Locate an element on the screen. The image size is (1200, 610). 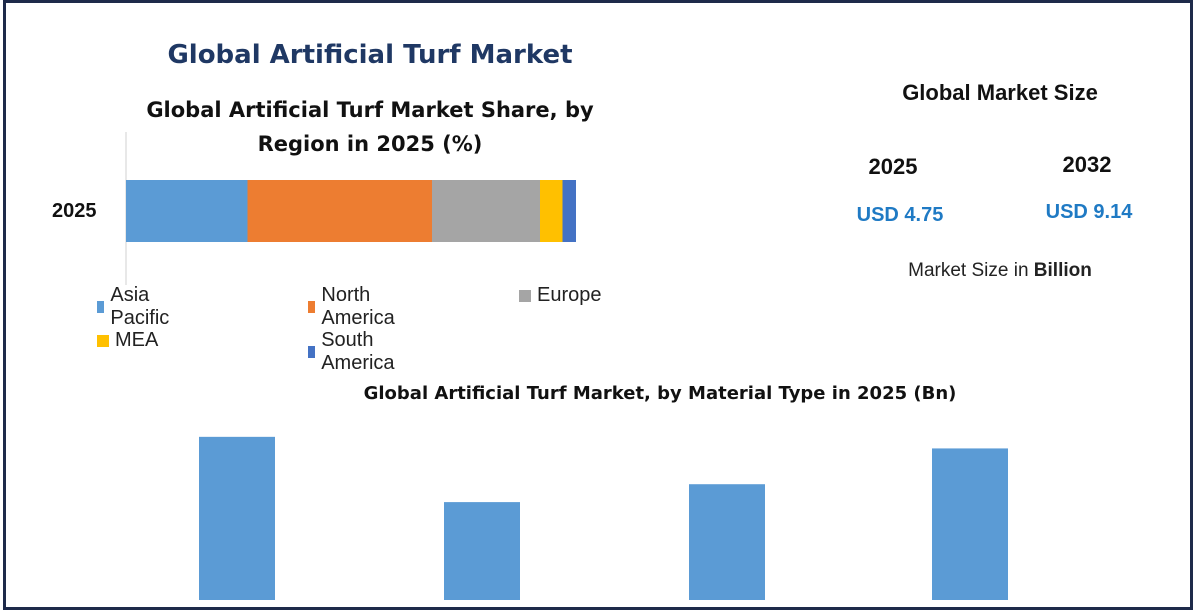
region-chart-category-label: 2025 is located at coordinates (74, 211).